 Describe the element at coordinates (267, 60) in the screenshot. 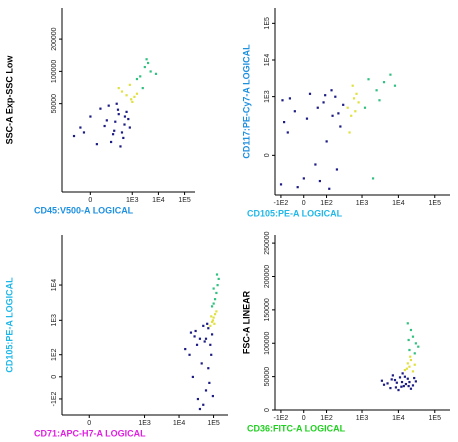

I see `y-tick-label: 1E4` at that location.